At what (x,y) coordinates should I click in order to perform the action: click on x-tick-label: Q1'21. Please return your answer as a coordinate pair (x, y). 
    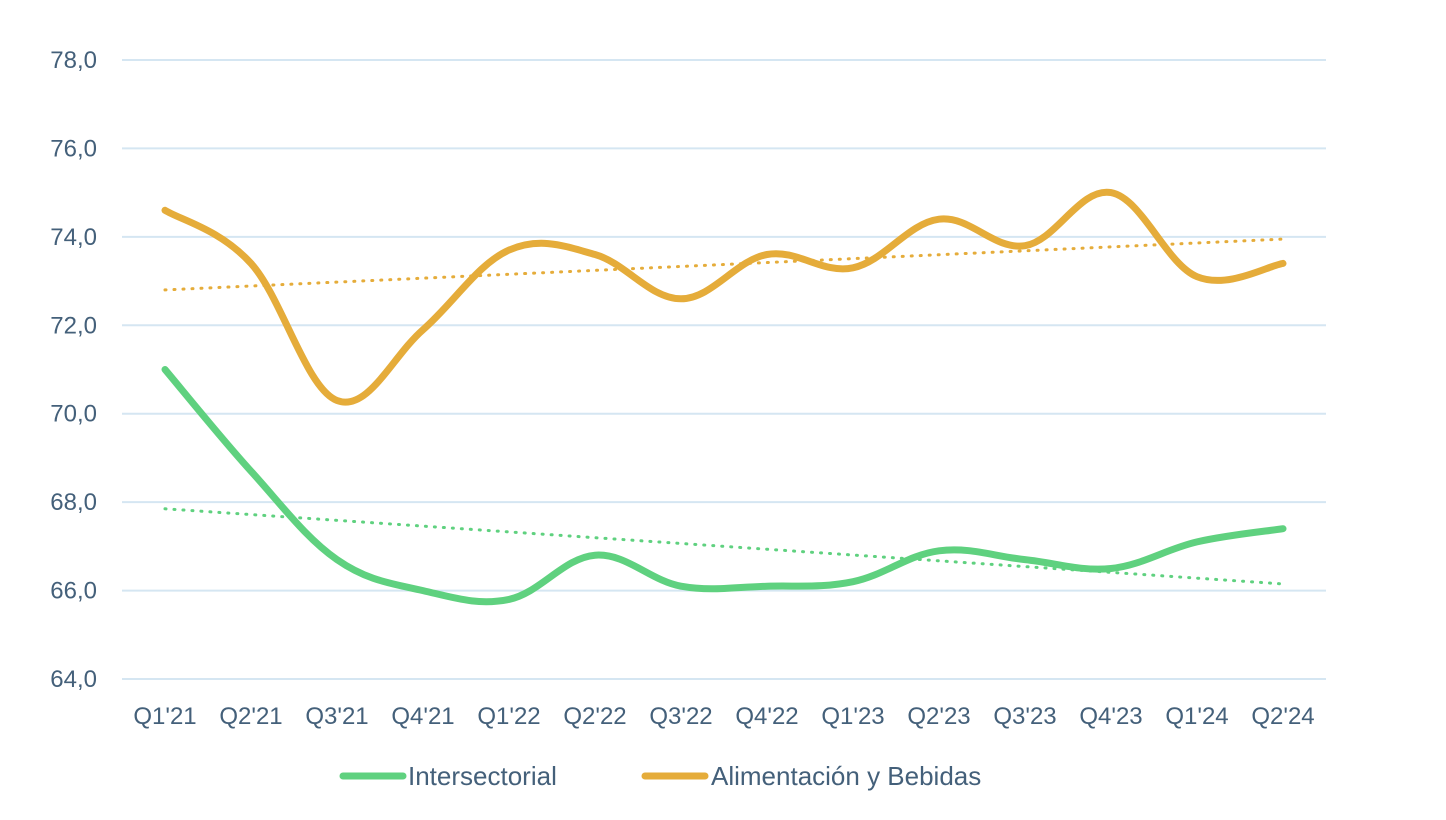
    Looking at the image, I should click on (164, 716).